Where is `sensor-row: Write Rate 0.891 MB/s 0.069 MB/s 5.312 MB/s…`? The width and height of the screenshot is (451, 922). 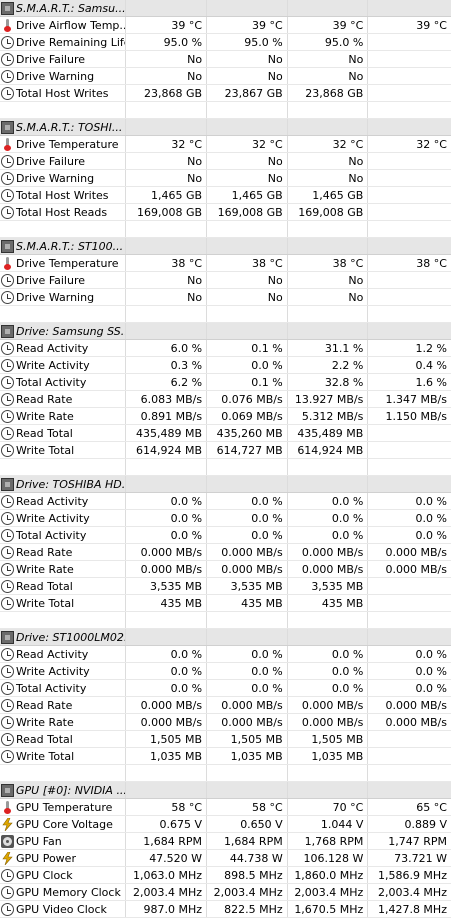 sensor-row: Write Rate 0.891 MB/s 0.069 MB/s 5.312 MB/s… is located at coordinates (225, 416).